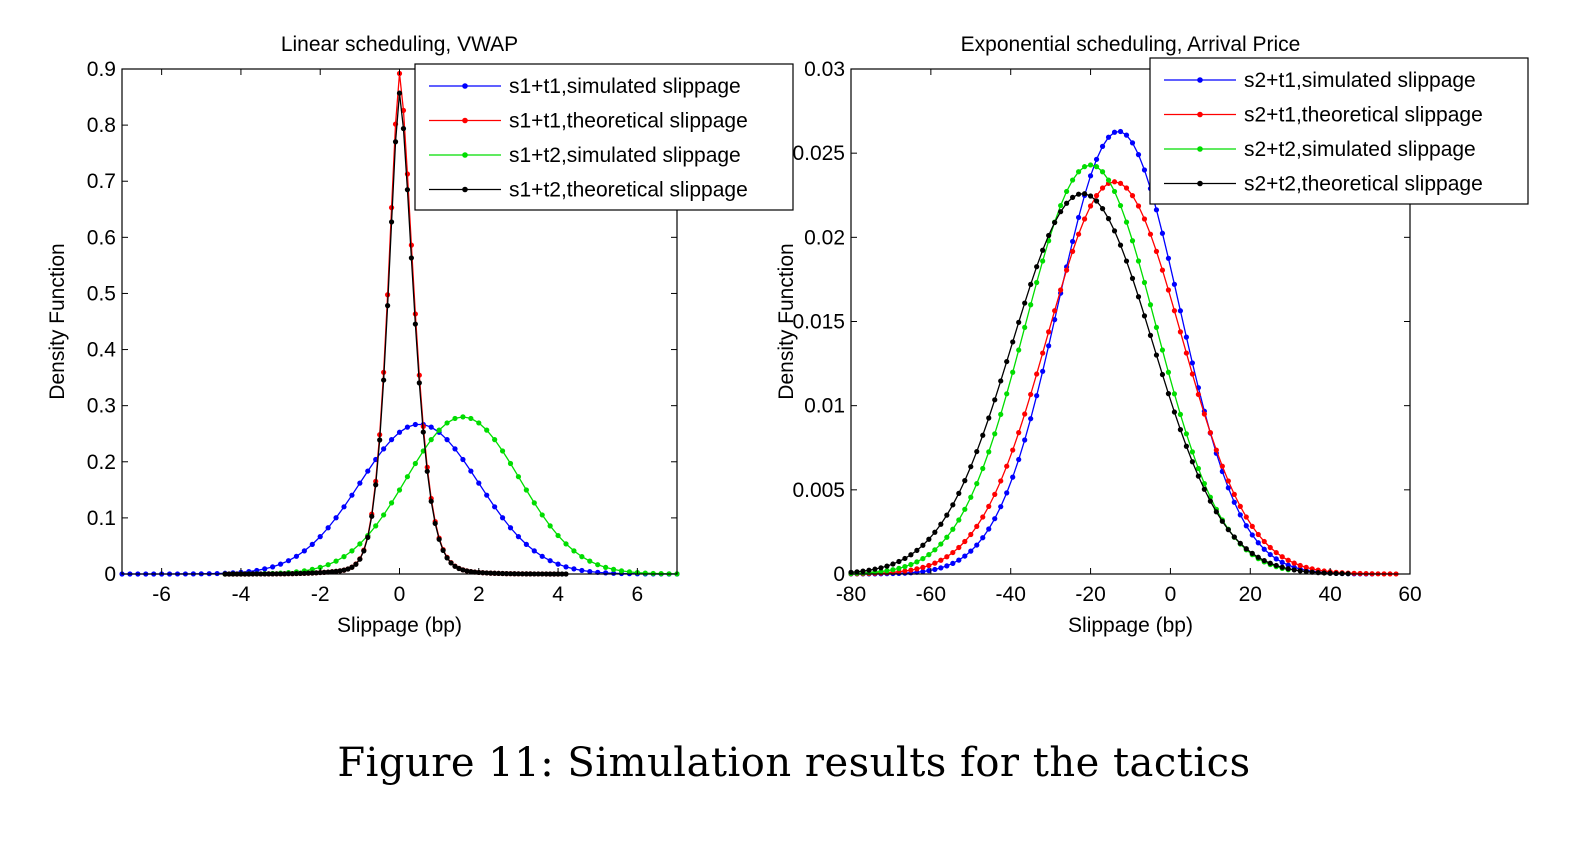 Image resolution: width=1588 pixels, height=848 pixels. Describe the element at coordinates (479, 594) in the screenshot. I see `x-tick-label: 2` at that location.